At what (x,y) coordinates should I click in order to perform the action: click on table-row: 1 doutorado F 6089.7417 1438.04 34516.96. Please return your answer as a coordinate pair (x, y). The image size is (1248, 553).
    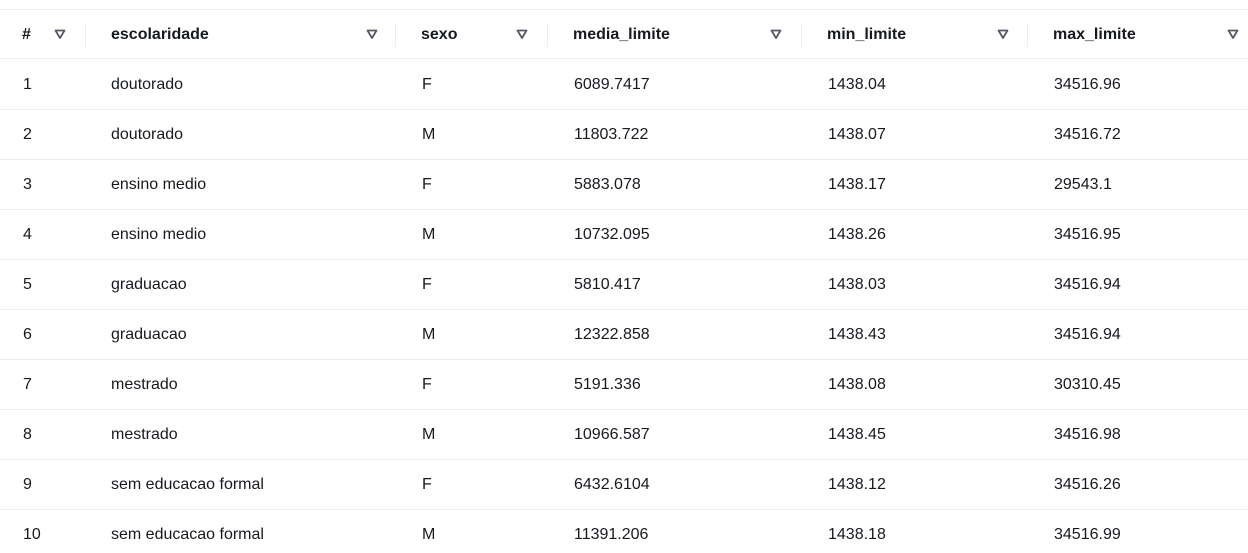
    Looking at the image, I should click on (624, 85).